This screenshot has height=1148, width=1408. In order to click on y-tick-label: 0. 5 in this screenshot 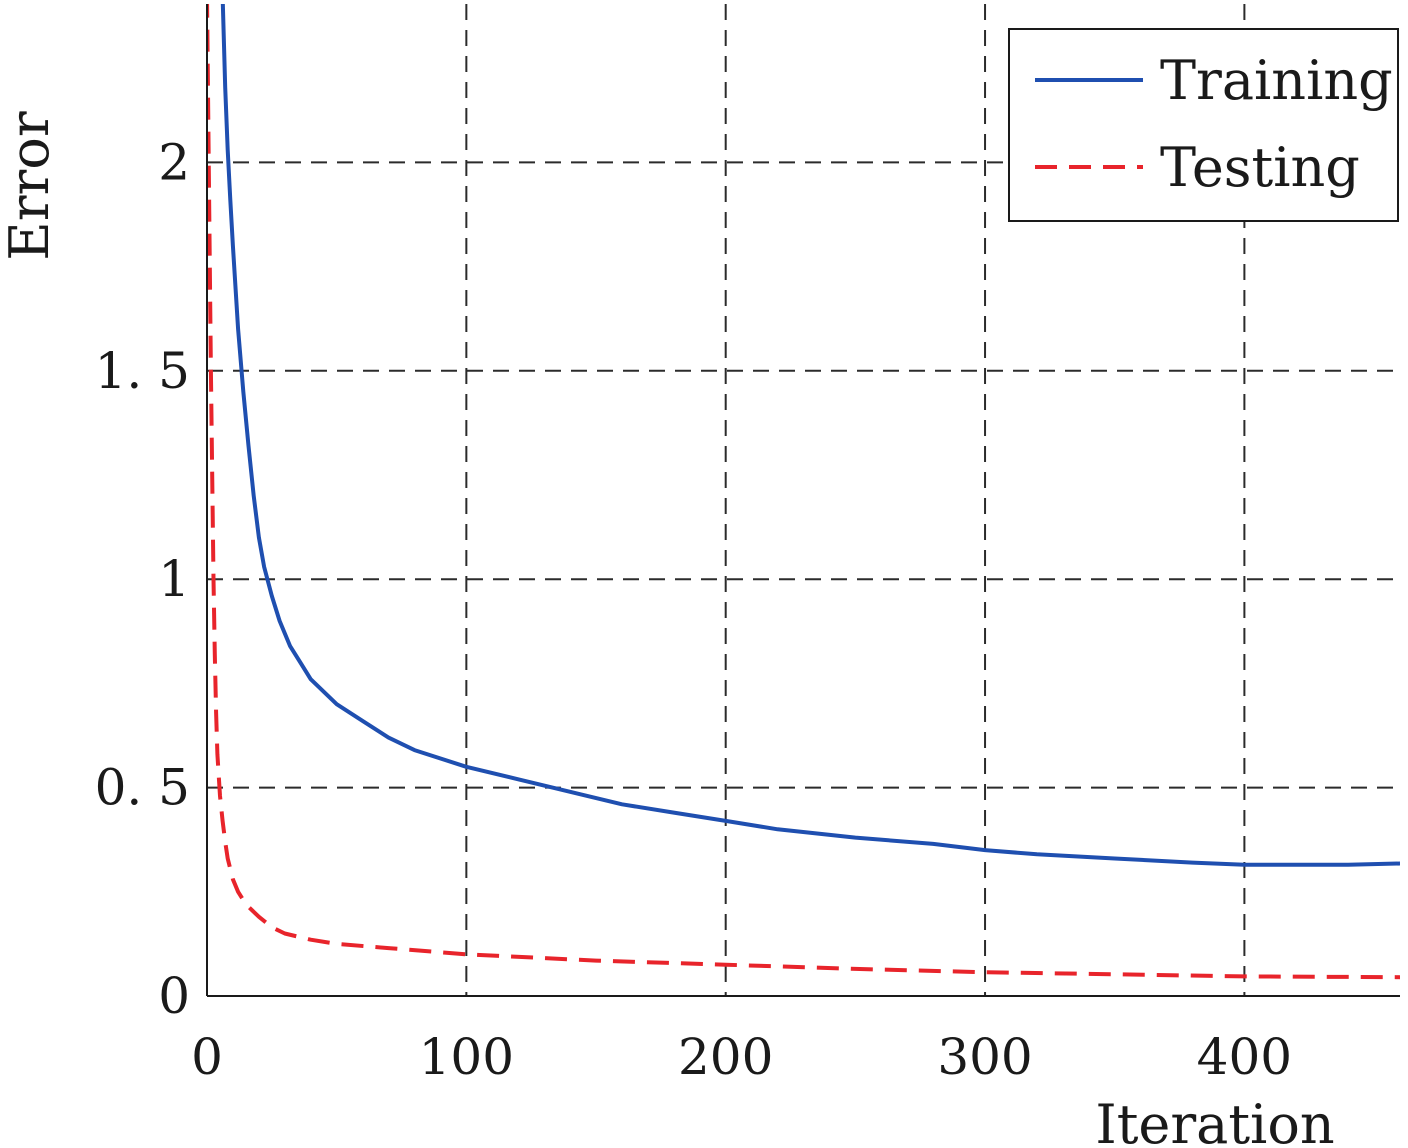, I will do `click(142, 788)`.